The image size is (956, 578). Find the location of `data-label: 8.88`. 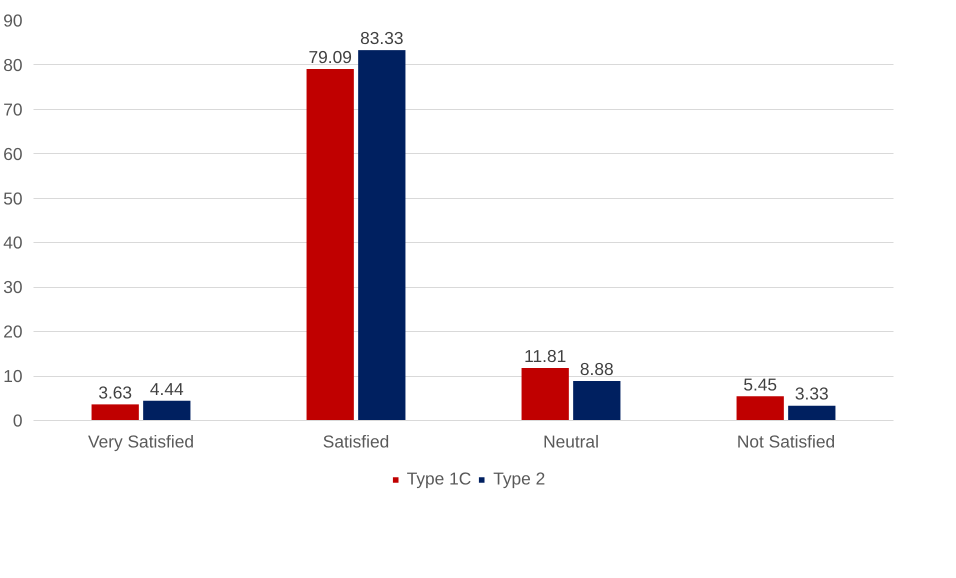

data-label: 8.88 is located at coordinates (597, 369).